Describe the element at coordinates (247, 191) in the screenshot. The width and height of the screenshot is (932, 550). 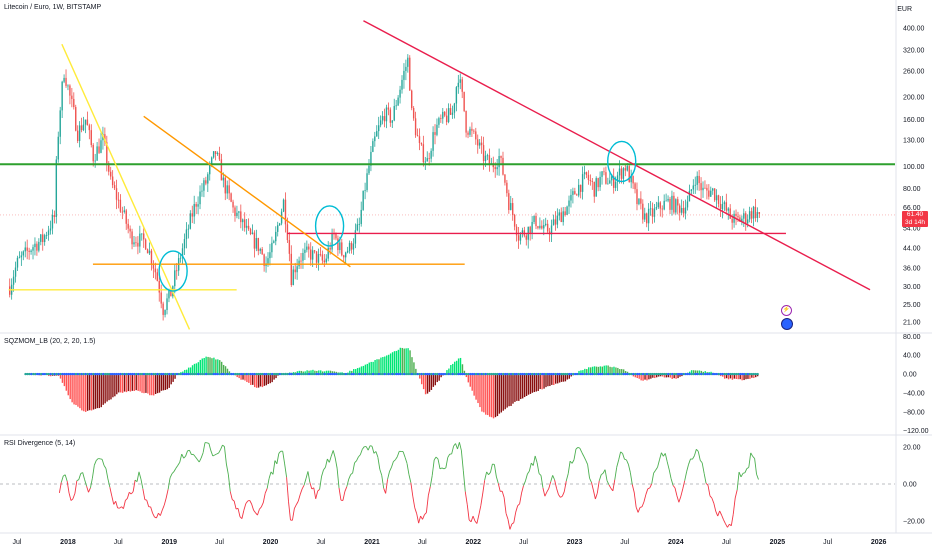
I see `trend-line` at that location.